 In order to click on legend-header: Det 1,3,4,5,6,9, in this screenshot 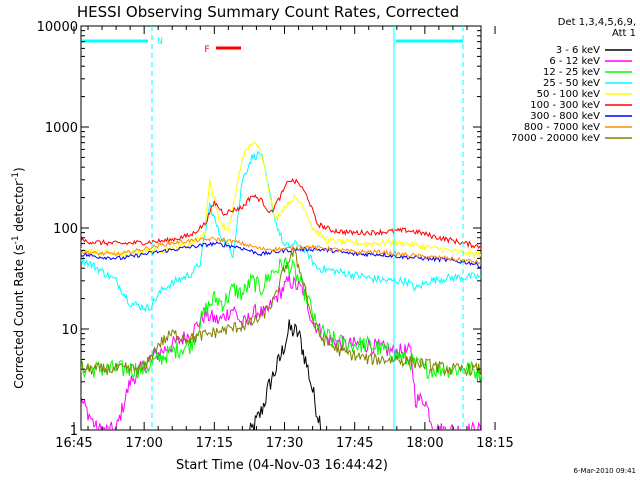, I will do `click(597, 22)`.